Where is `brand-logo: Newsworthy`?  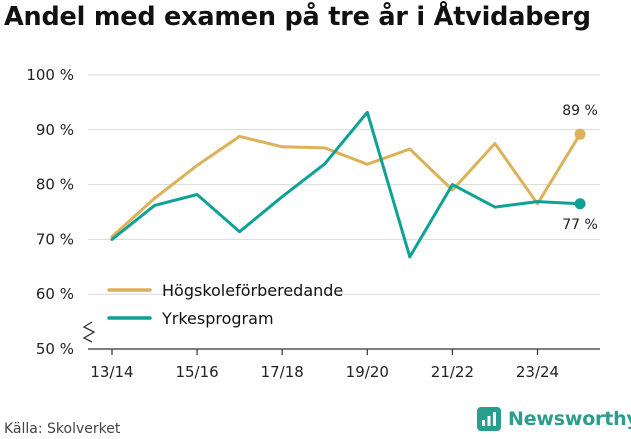 brand-logo: Newsworthy is located at coordinates (553, 419).